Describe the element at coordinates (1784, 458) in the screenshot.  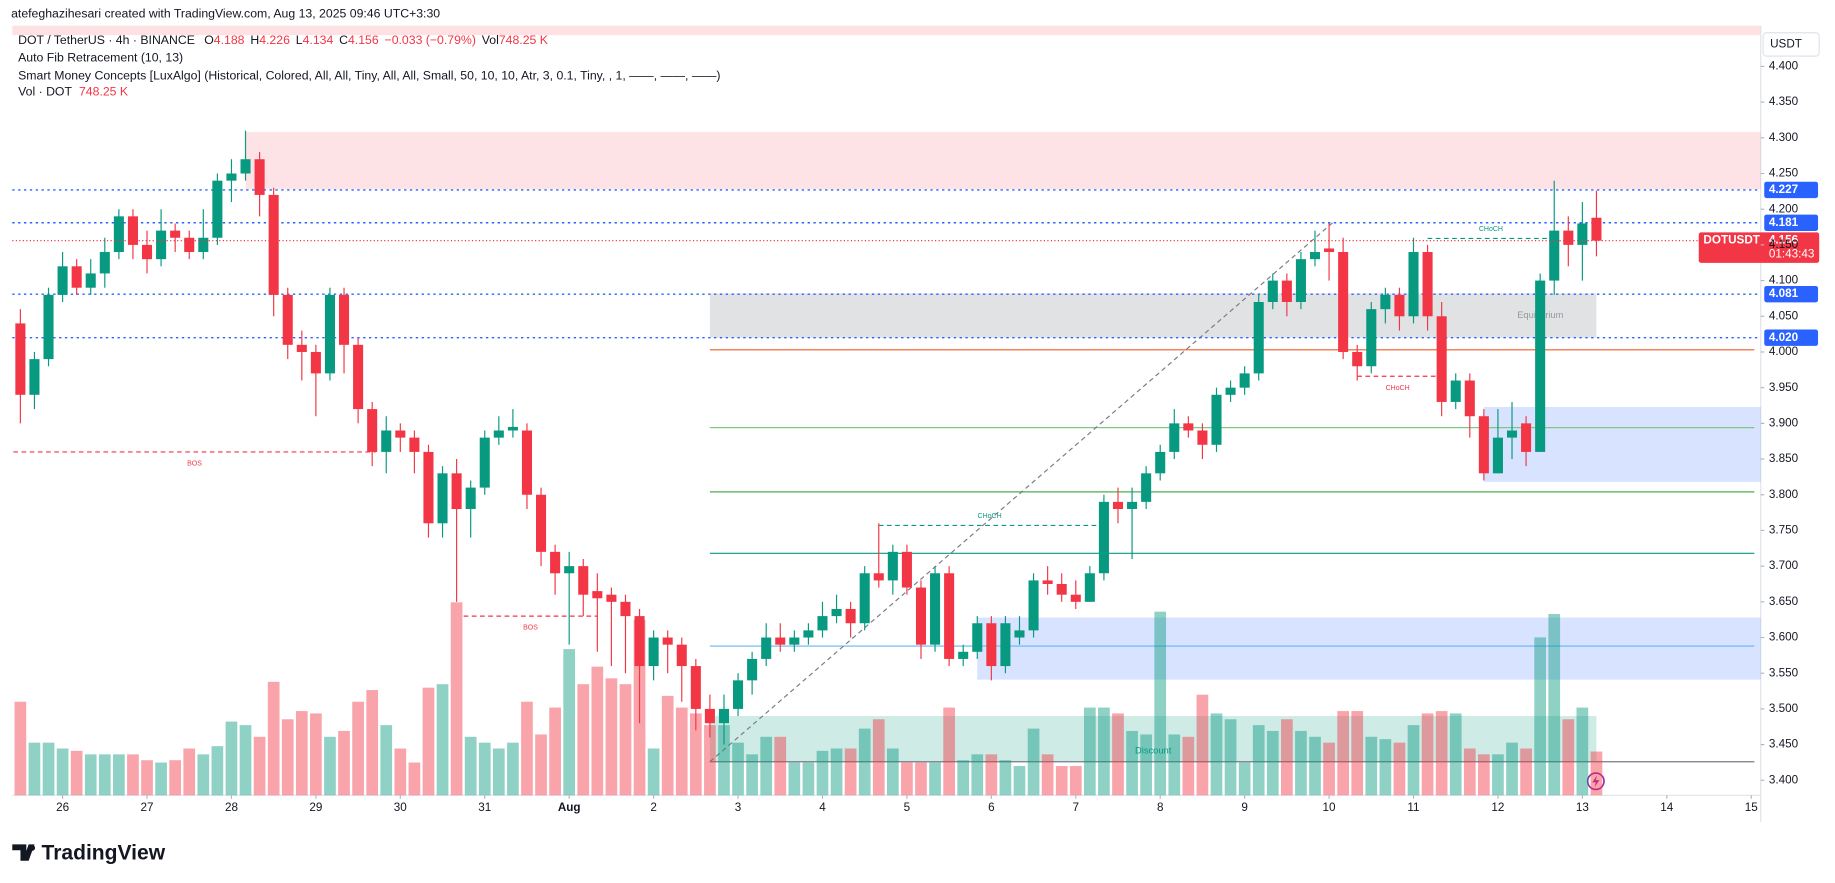
I see `y-tick-label: 3.850` at that location.